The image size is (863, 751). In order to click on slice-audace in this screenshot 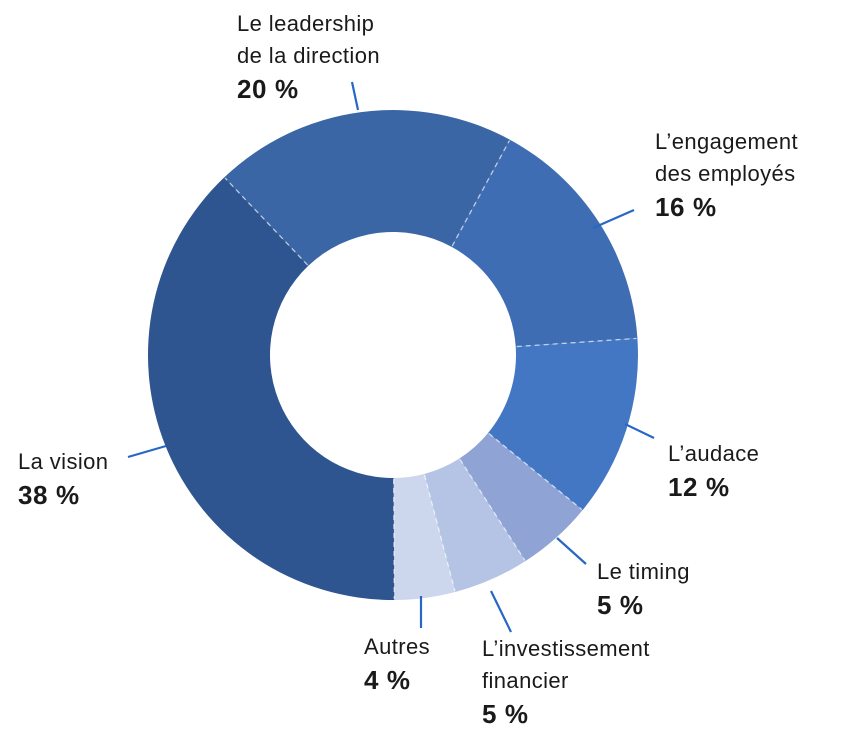, I will do `click(563, 424)`.